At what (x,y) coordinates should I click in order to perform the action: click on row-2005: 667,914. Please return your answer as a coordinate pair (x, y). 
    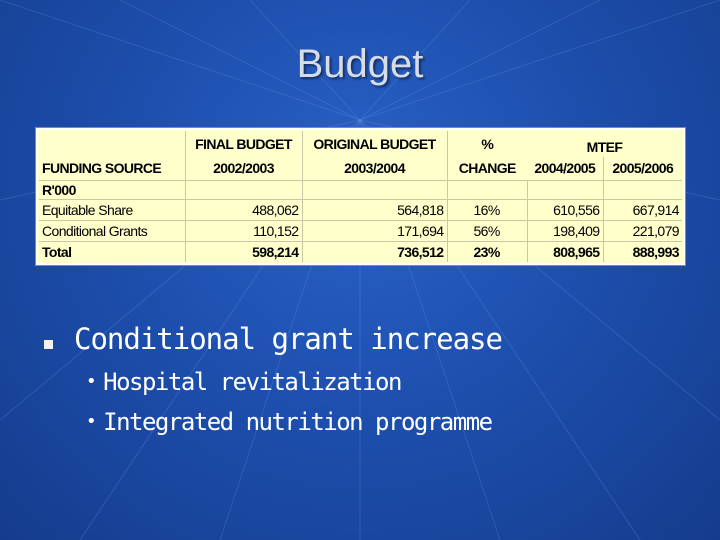
    Looking at the image, I should click on (642, 210).